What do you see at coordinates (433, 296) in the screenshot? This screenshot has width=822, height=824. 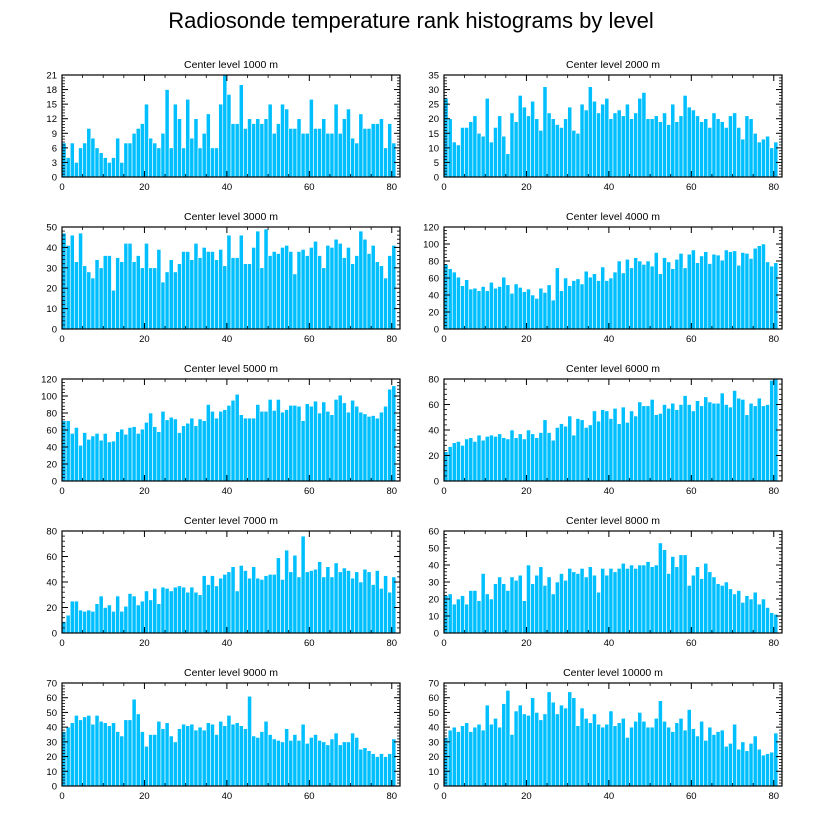 I see `y-tick-label: 40` at bounding box center [433, 296].